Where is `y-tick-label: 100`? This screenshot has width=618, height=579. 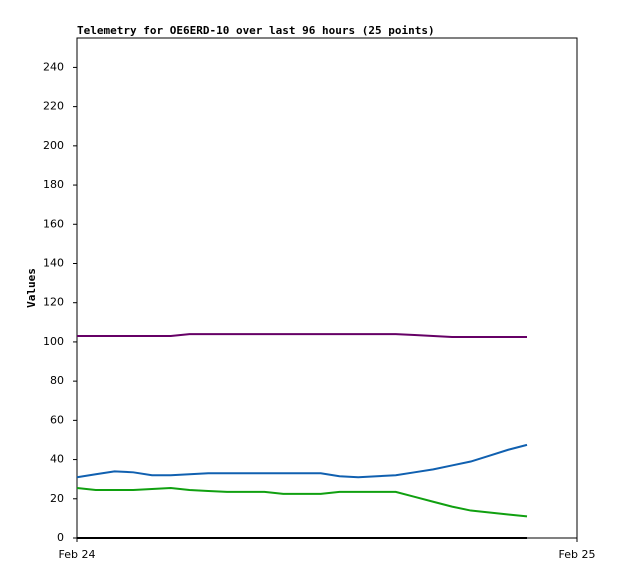 y-tick-label: 100 is located at coordinates (53, 341).